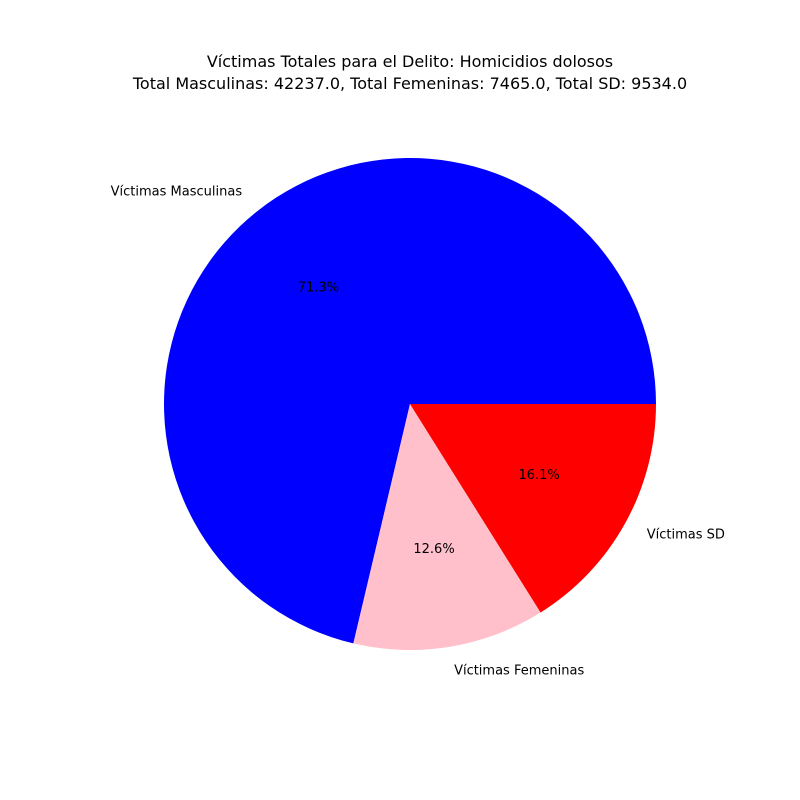 The width and height of the screenshot is (800, 800). Describe the element at coordinates (519, 670) in the screenshot. I see `pie-category-label-victimas-femeninas: Víctimas Femeninas` at that location.